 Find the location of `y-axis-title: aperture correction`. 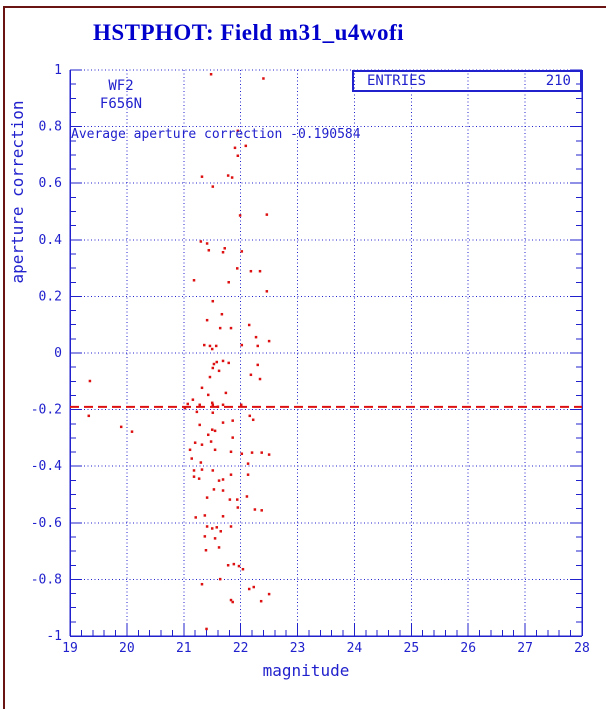

y-axis-title: aperture correction is located at coordinates (17, 192).